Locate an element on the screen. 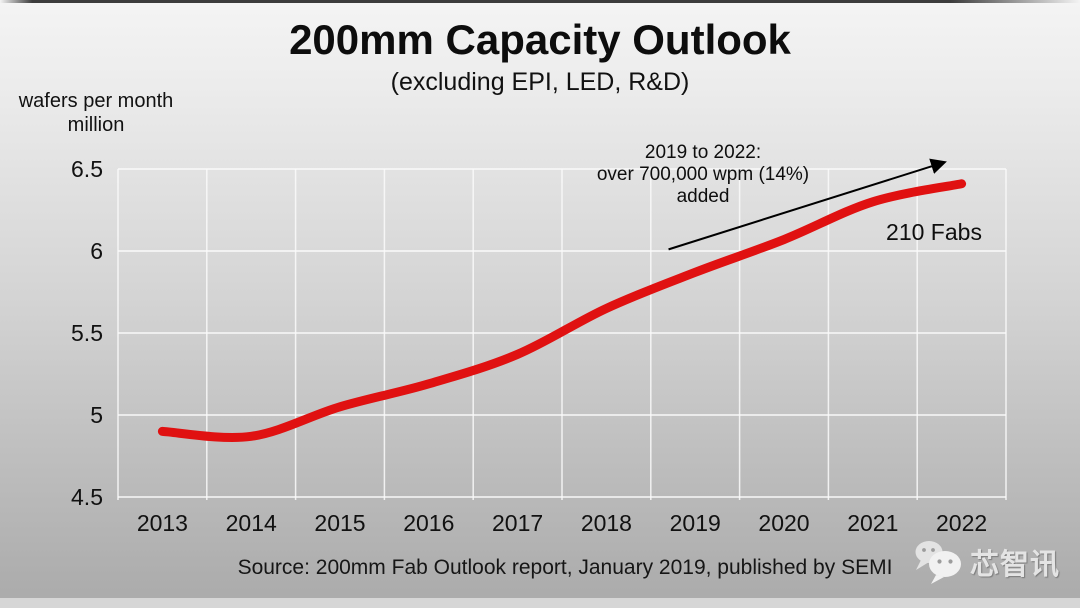 The width and height of the screenshot is (1080, 608). growth-arrow is located at coordinates (807, 204).